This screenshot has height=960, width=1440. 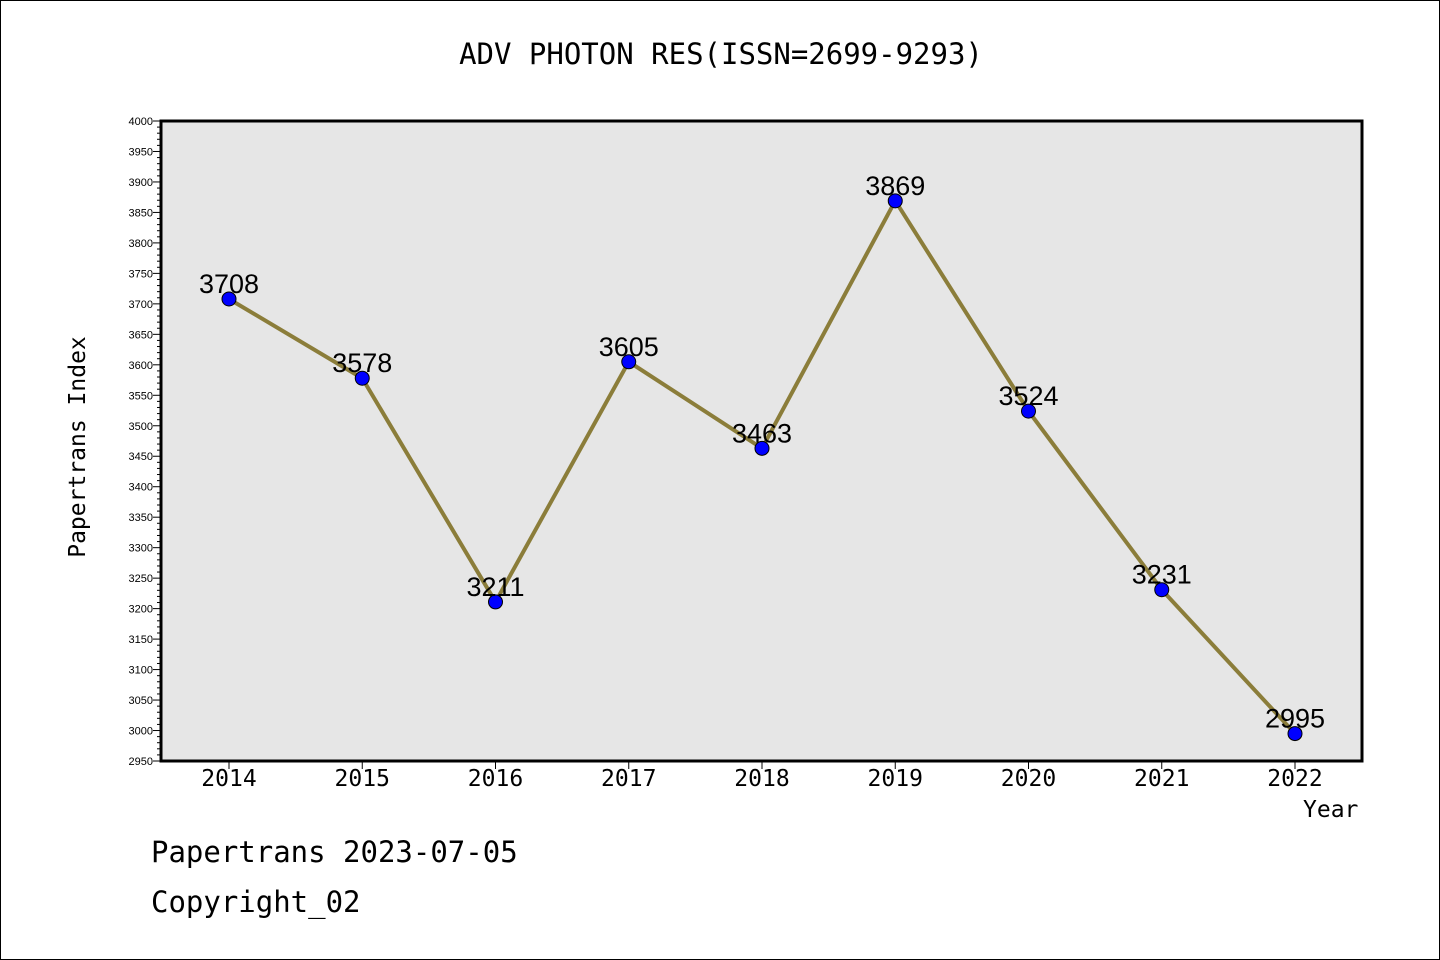 What do you see at coordinates (334, 852) in the screenshot?
I see `footer-date: Papertrans 2023-07-05` at bounding box center [334, 852].